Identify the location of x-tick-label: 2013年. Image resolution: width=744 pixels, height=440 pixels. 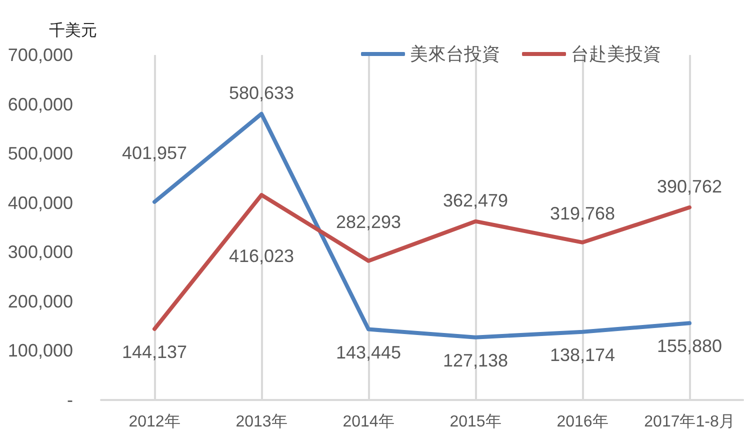
(262, 422).